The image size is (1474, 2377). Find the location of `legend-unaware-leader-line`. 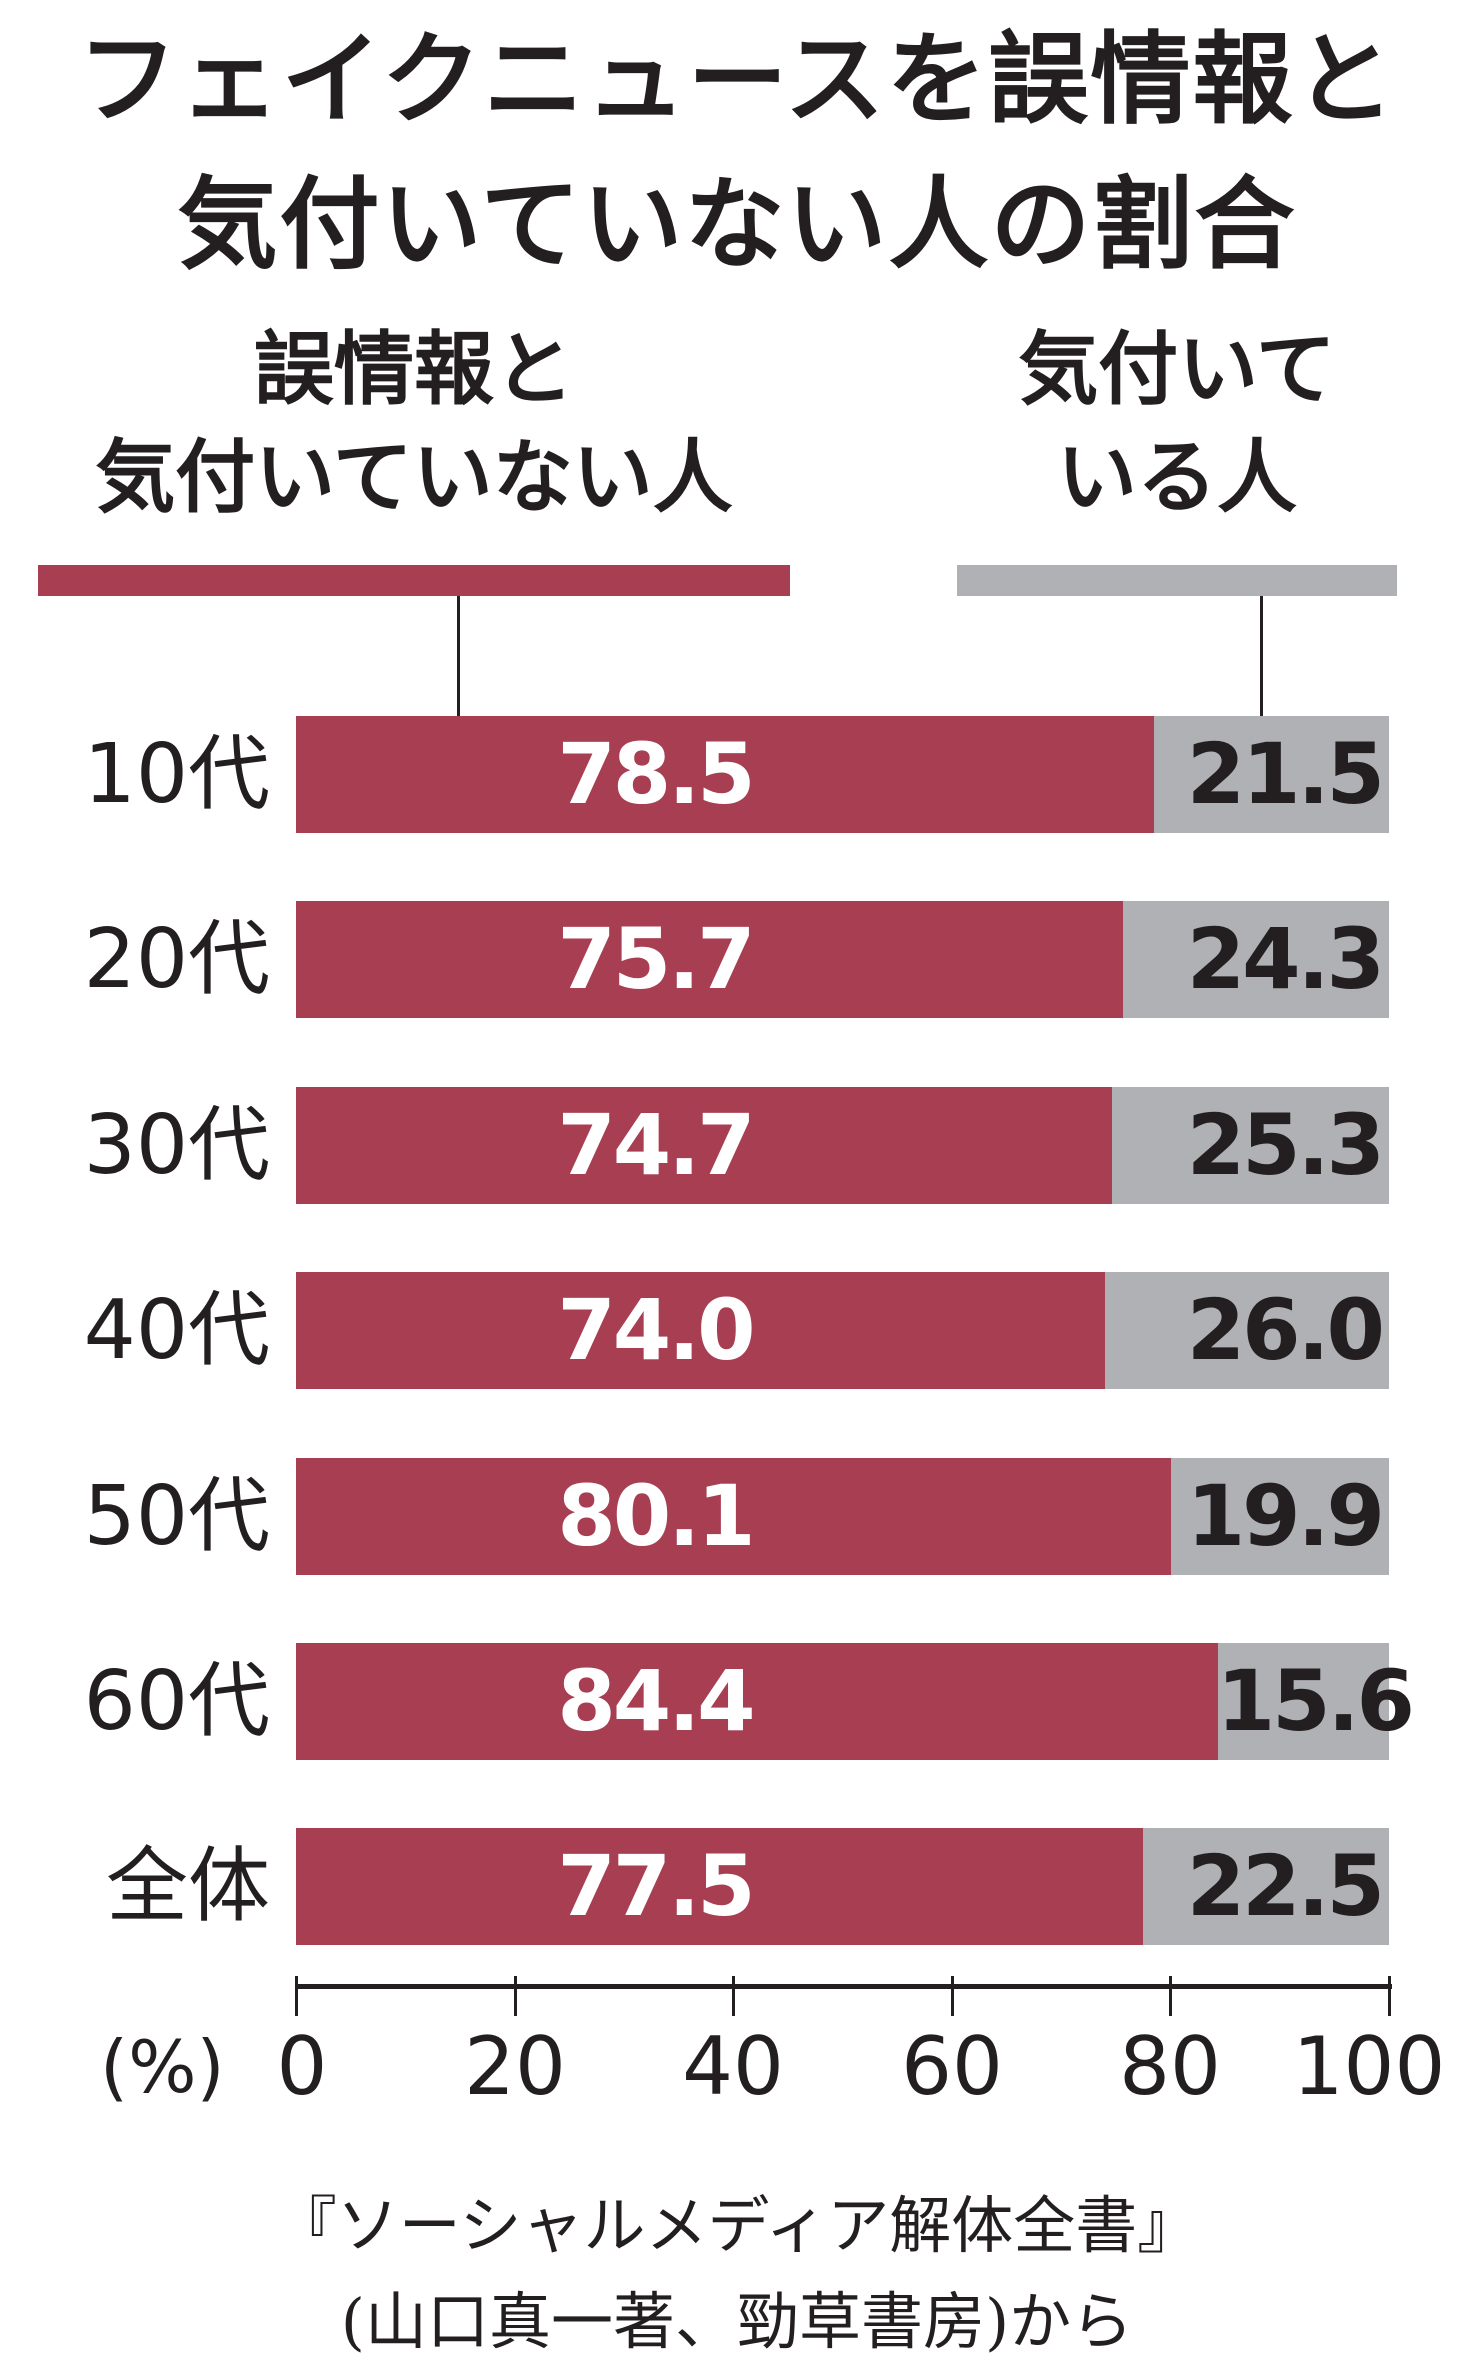

legend-unaware-leader-line is located at coordinates (458, 656).